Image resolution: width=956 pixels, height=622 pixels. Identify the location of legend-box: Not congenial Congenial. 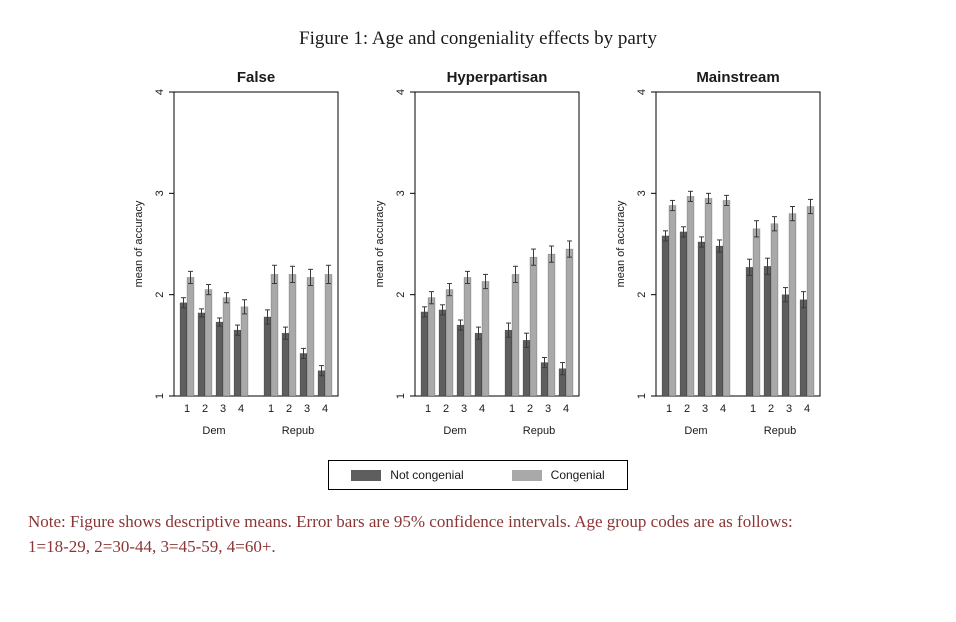
(478, 475).